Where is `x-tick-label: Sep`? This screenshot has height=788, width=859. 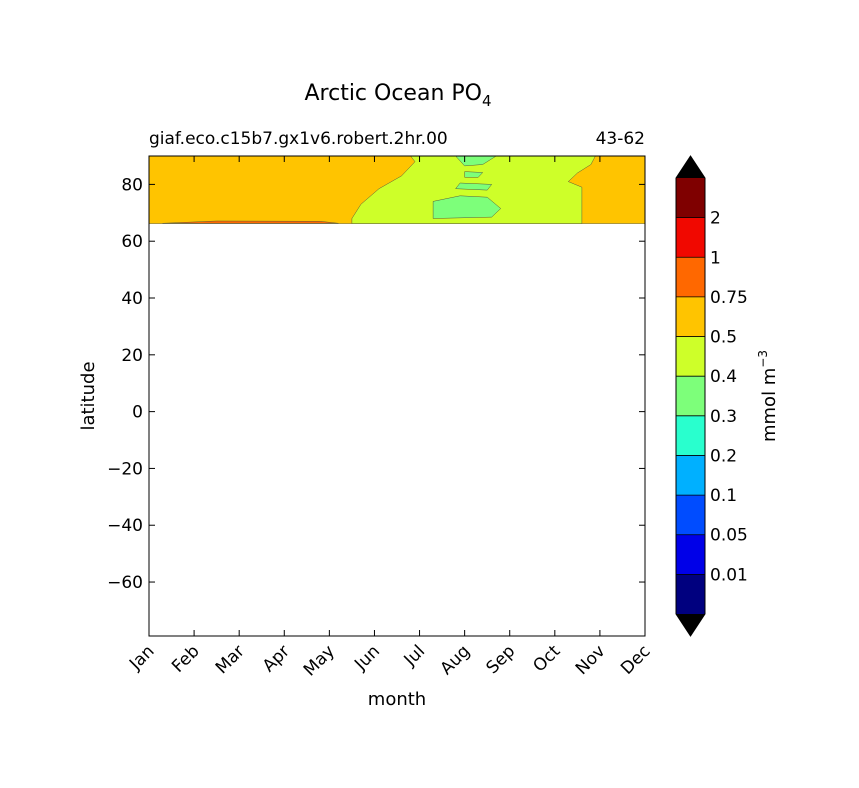
x-tick-label: Sep is located at coordinates (500, 659).